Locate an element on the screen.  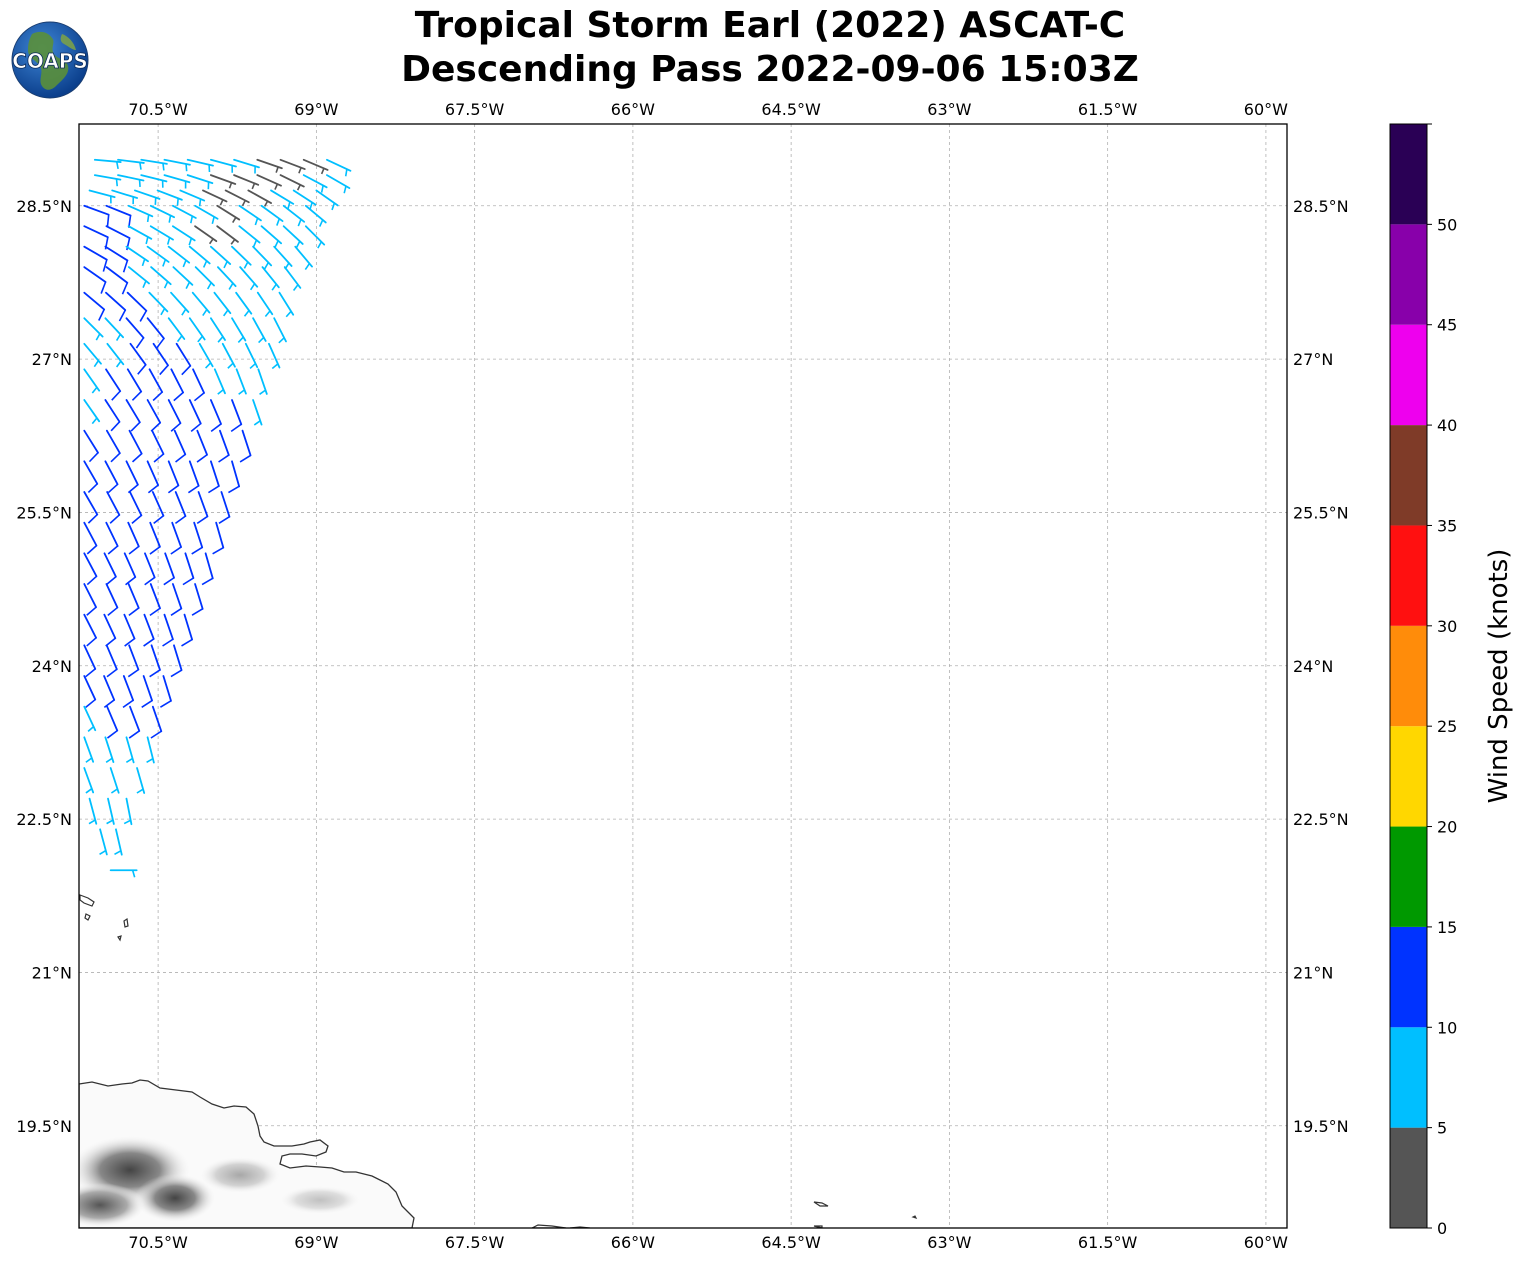
colorbar-tick-label: 40 is located at coordinates (1447, 425).